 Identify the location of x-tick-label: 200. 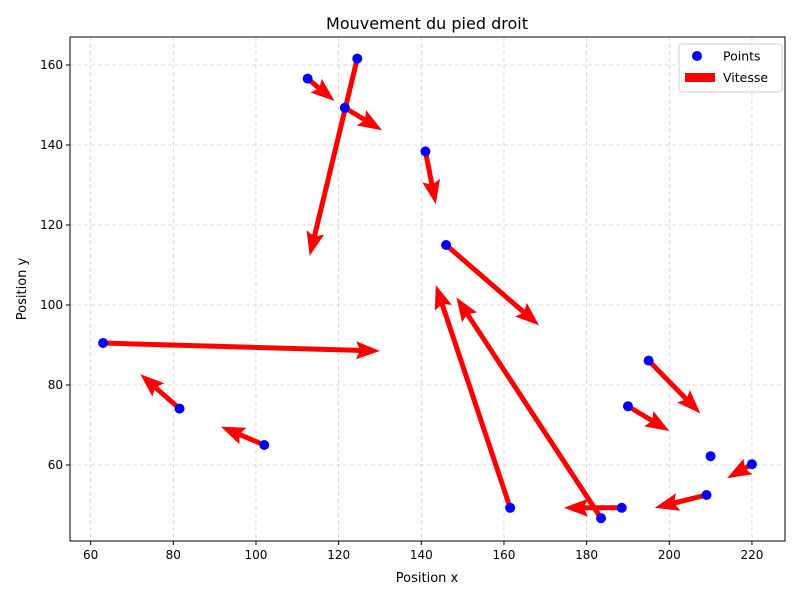
(669, 555).